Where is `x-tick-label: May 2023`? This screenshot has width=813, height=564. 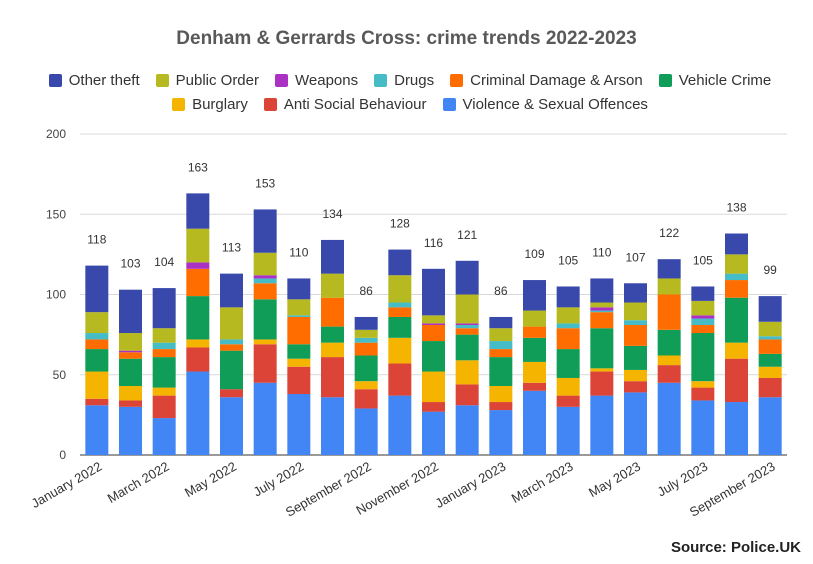
x-tick-label: May 2023 is located at coordinates (614, 480).